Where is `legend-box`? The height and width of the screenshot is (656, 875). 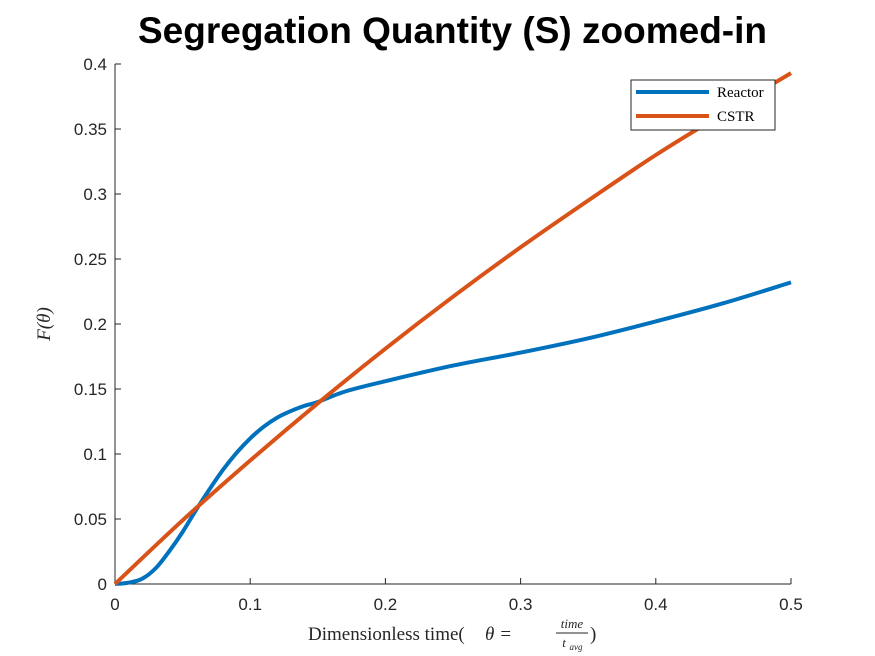
legend-box is located at coordinates (703, 105).